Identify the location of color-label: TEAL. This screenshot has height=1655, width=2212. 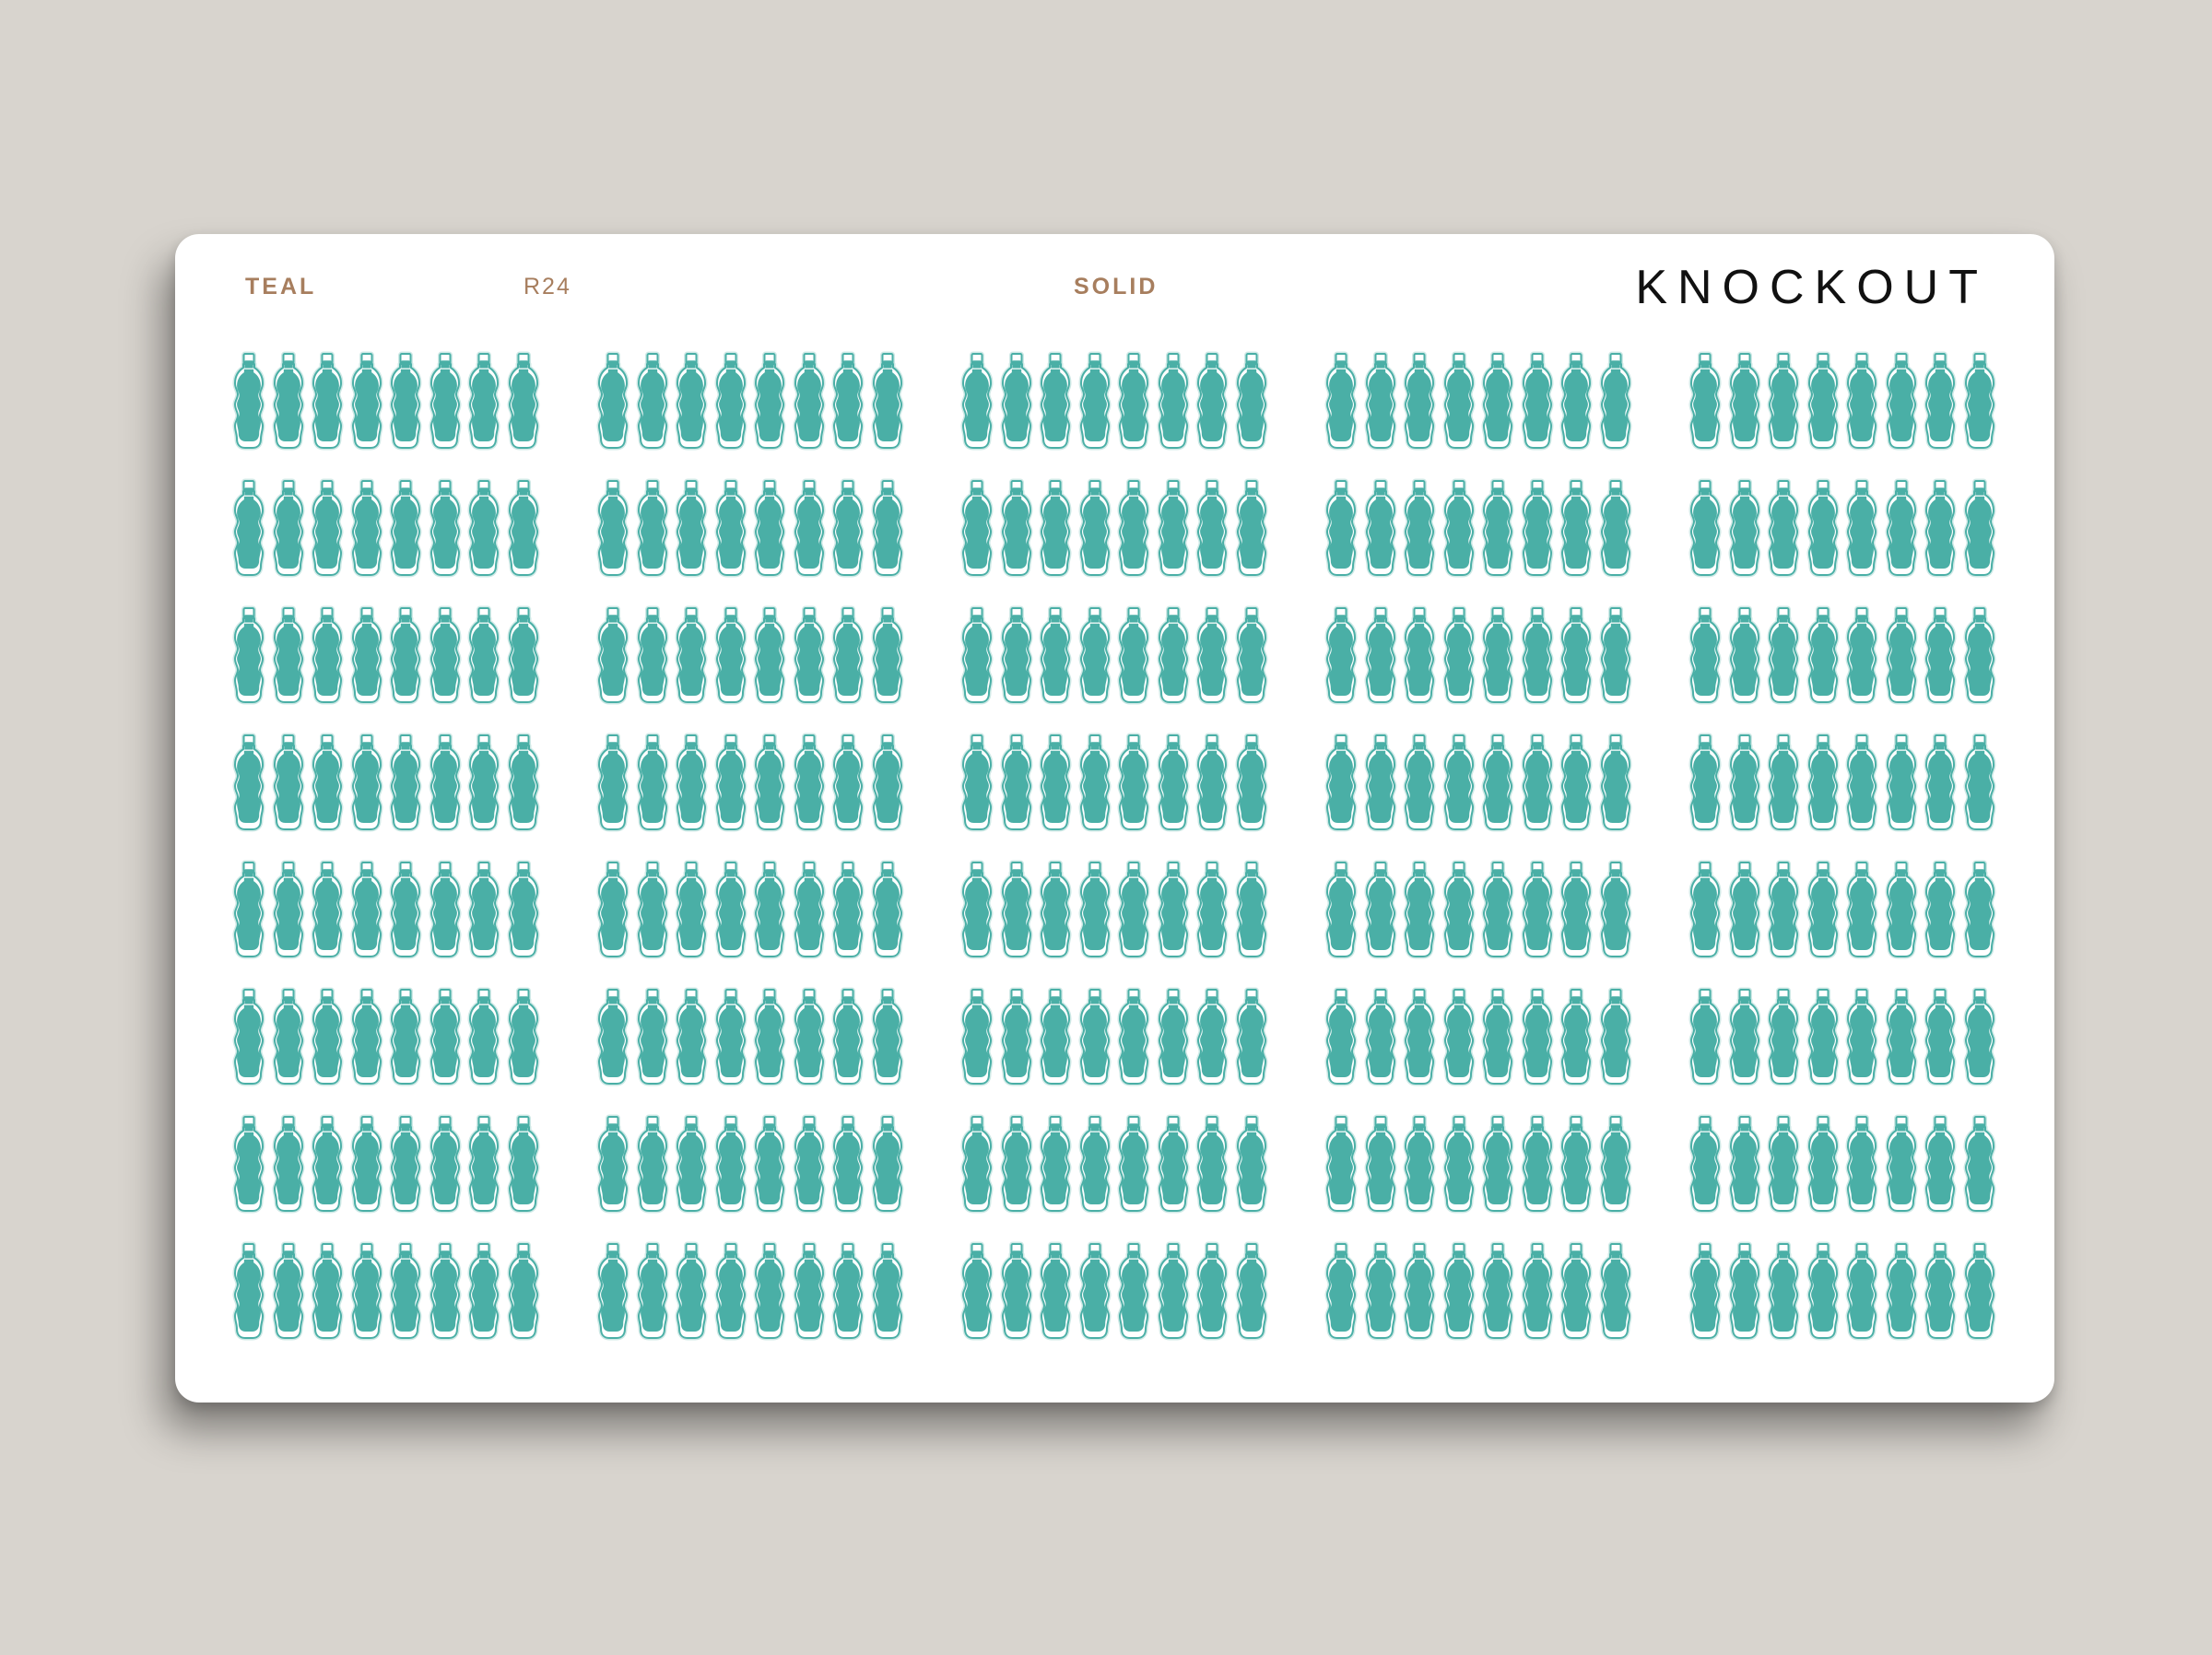
(281, 286).